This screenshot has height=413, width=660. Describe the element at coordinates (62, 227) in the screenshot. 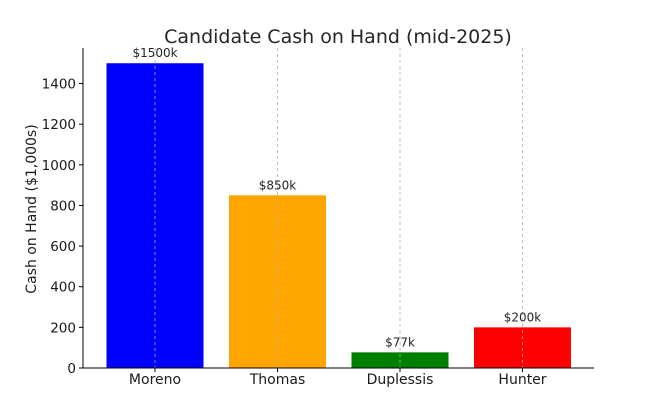

I see `y-ticks: 0 200 400 600 800 1000 1200 1400` at that location.